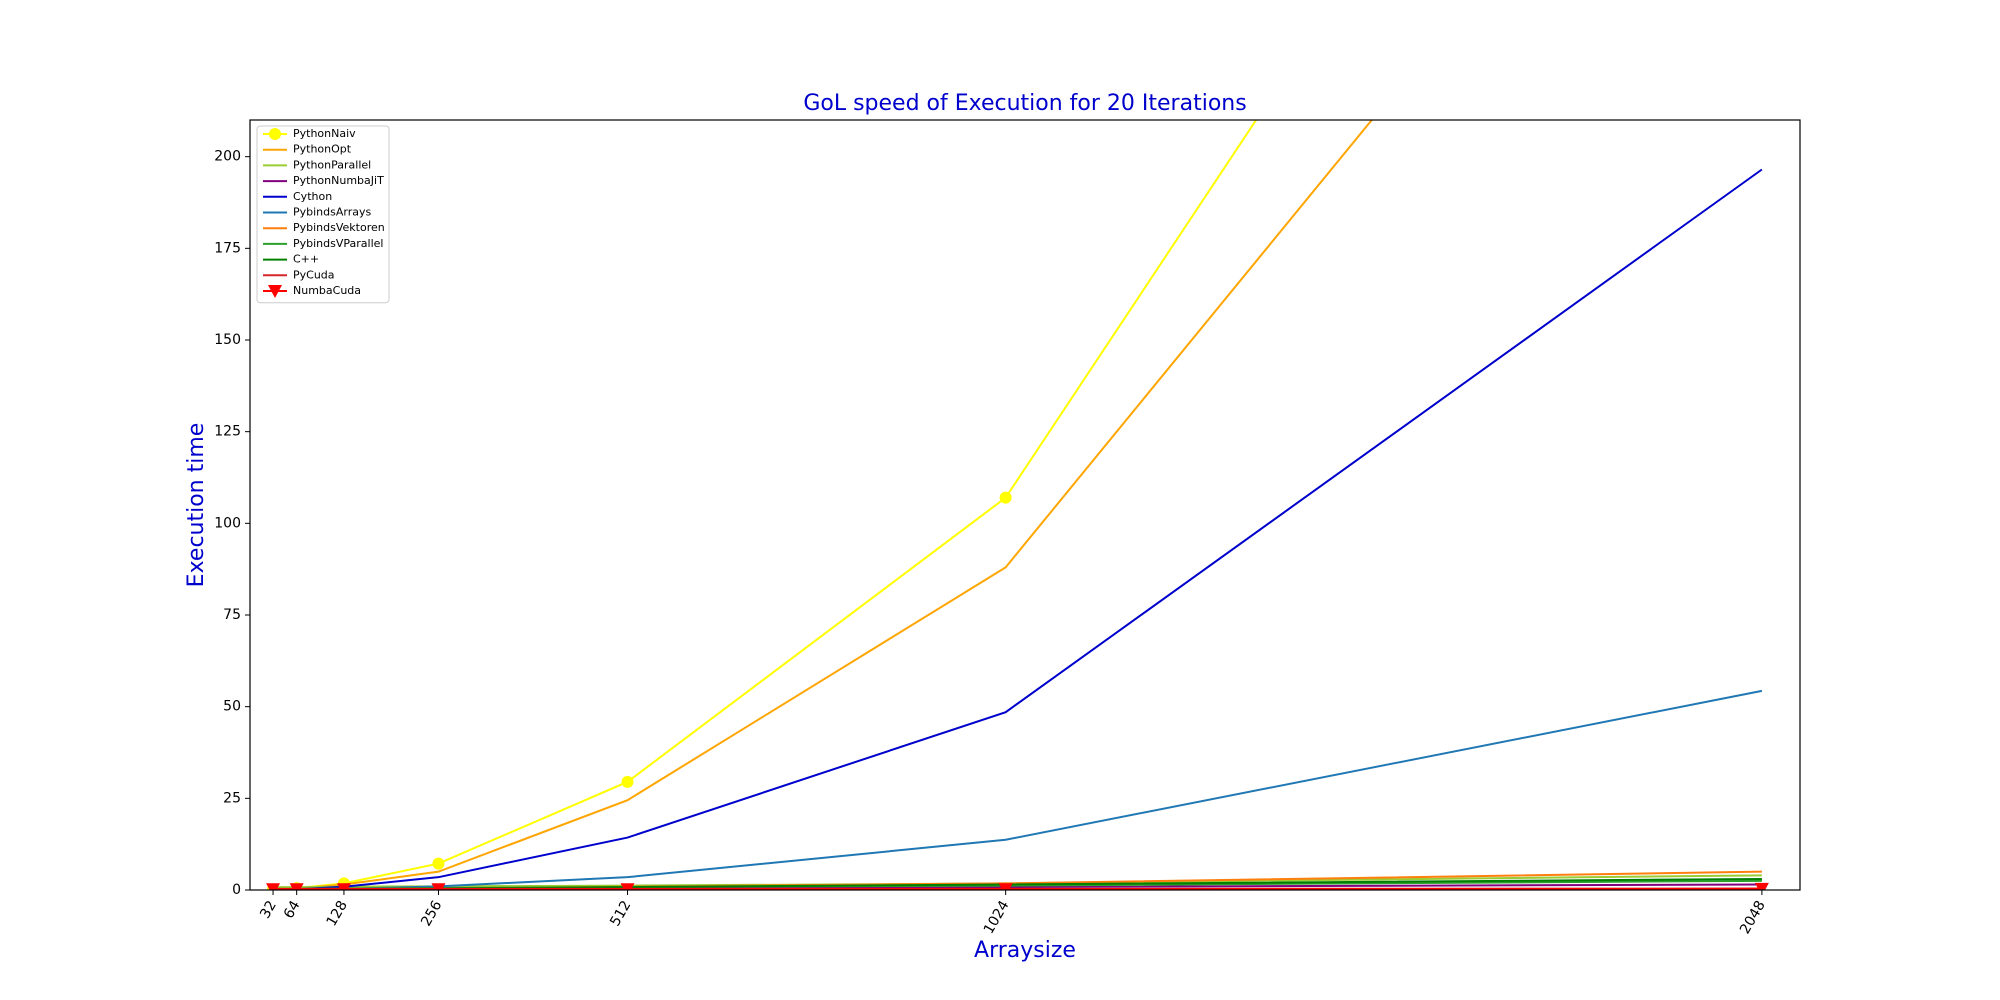 This screenshot has height=1000, width=2000. What do you see at coordinates (292, 910) in the screenshot?
I see `x-tick-label: 64` at bounding box center [292, 910].